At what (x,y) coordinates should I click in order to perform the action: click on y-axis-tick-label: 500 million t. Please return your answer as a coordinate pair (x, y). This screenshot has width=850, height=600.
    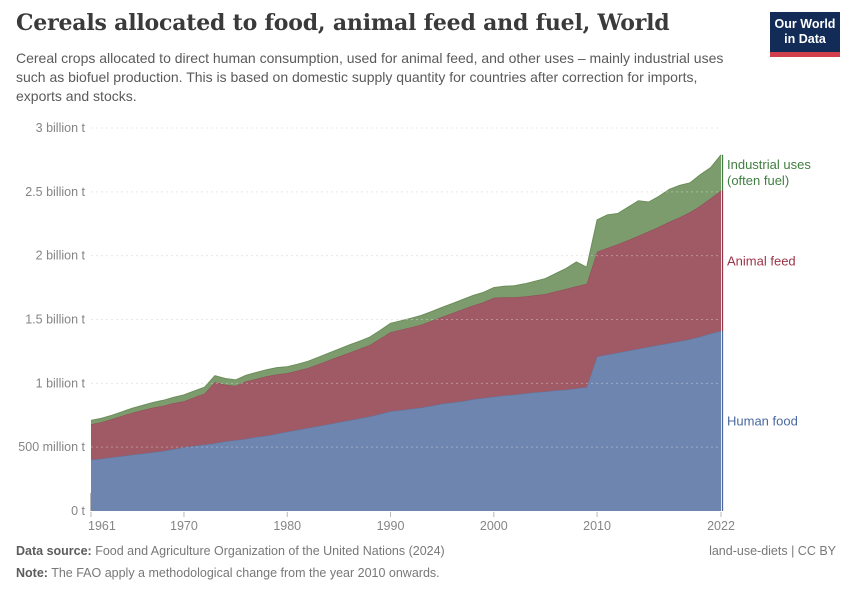
    Looking at the image, I should click on (51, 447).